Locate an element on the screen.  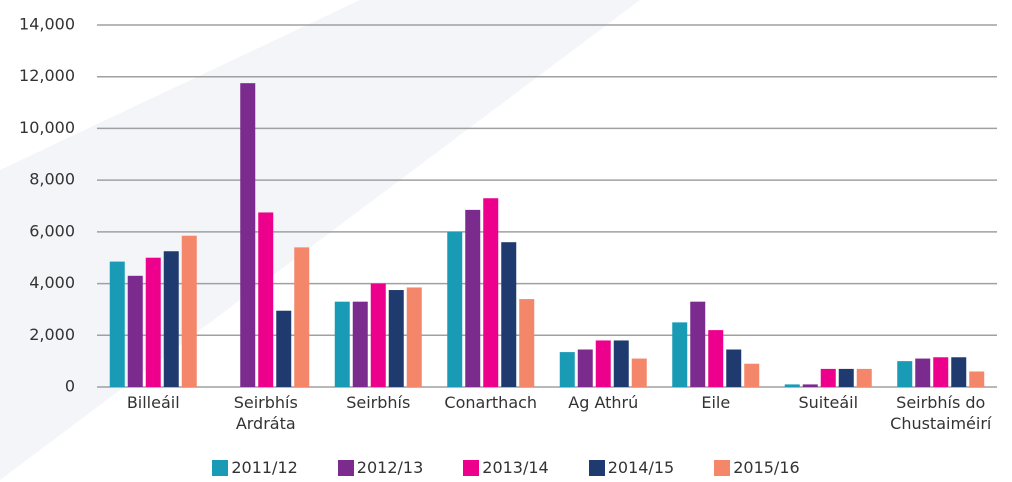
x-tick-label: Suiteáil is located at coordinates (828, 402).